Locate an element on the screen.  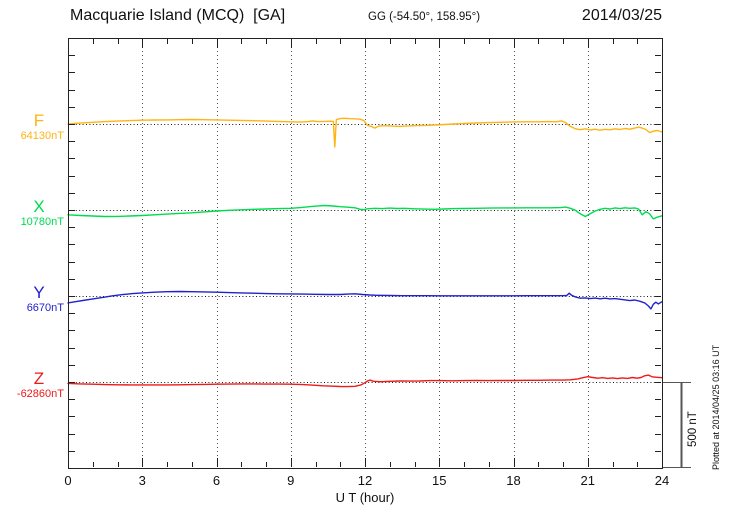
x-tick-label: 0 is located at coordinates (68, 480).